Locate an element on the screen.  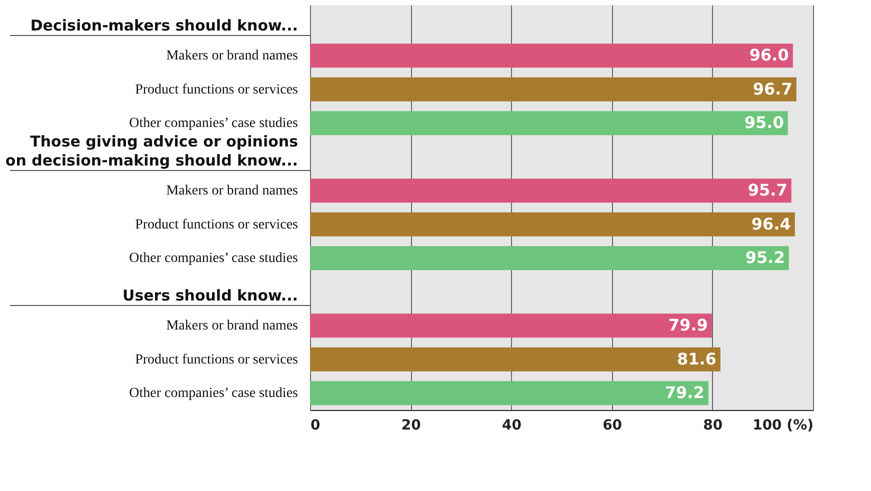
x-tick-label: 20 is located at coordinates (411, 426).